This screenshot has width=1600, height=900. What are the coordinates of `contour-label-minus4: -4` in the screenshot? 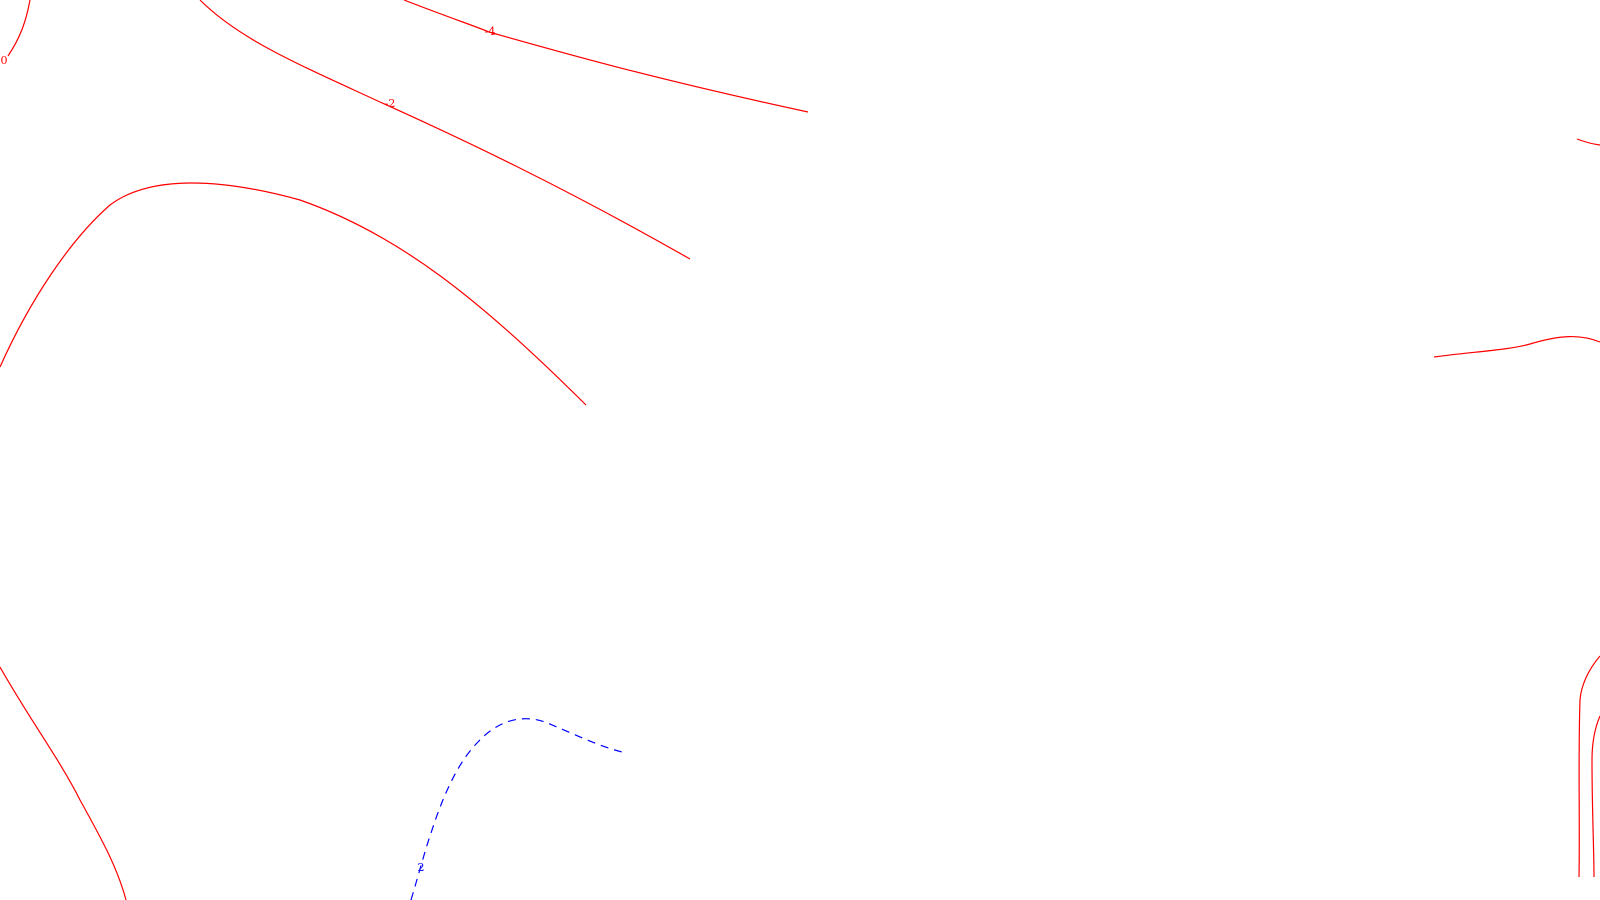 It's located at (490, 31).